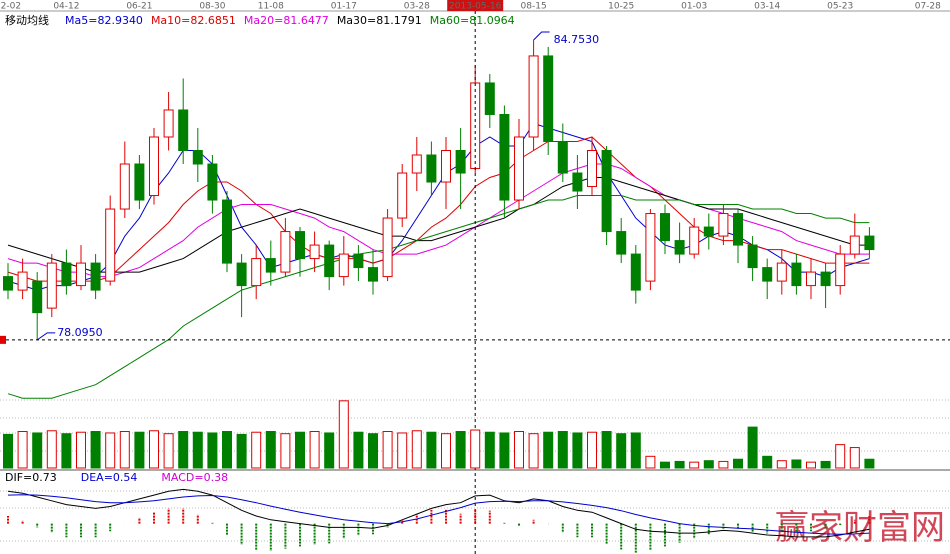 This screenshot has width=950, height=554. I want to click on legend-entry: Ma60=81.0964, so click(472, 20).